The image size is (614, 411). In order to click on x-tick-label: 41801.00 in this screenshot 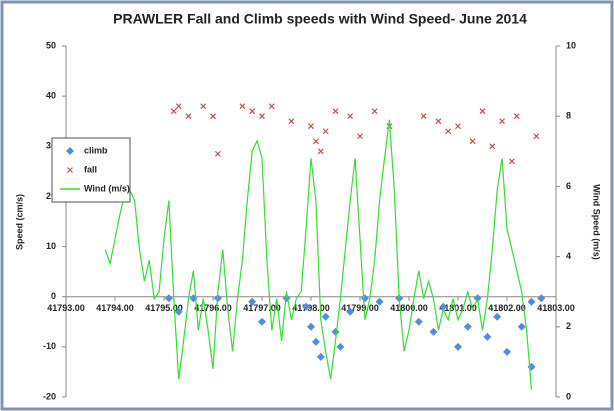, I will do `click(458, 308)`.